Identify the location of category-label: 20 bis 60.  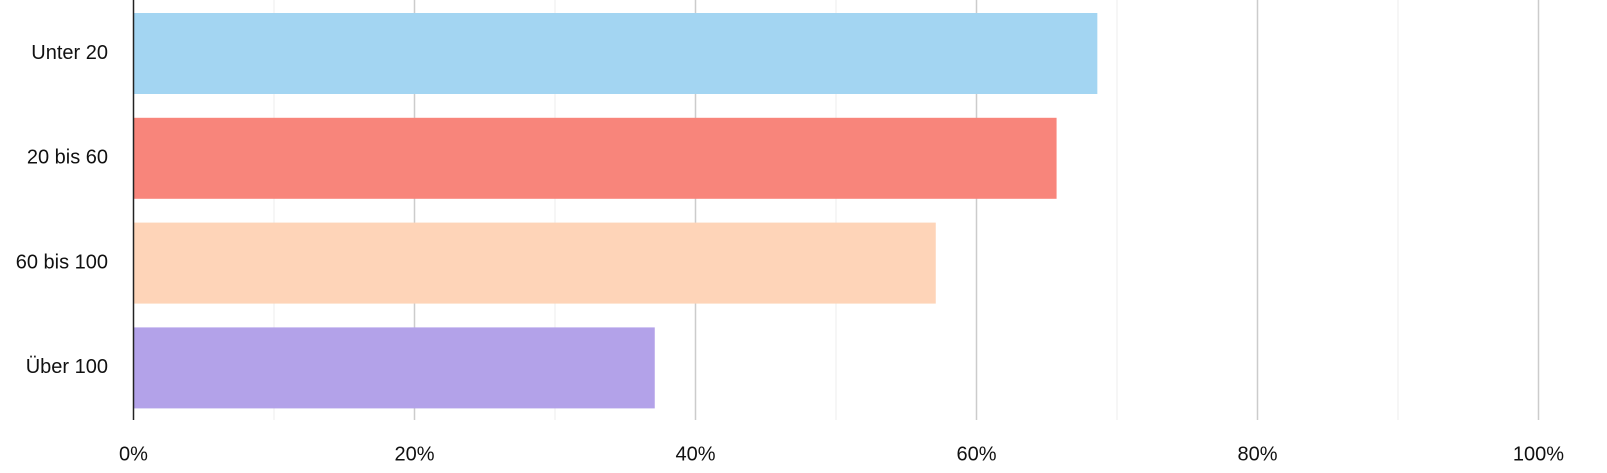
(67, 158).